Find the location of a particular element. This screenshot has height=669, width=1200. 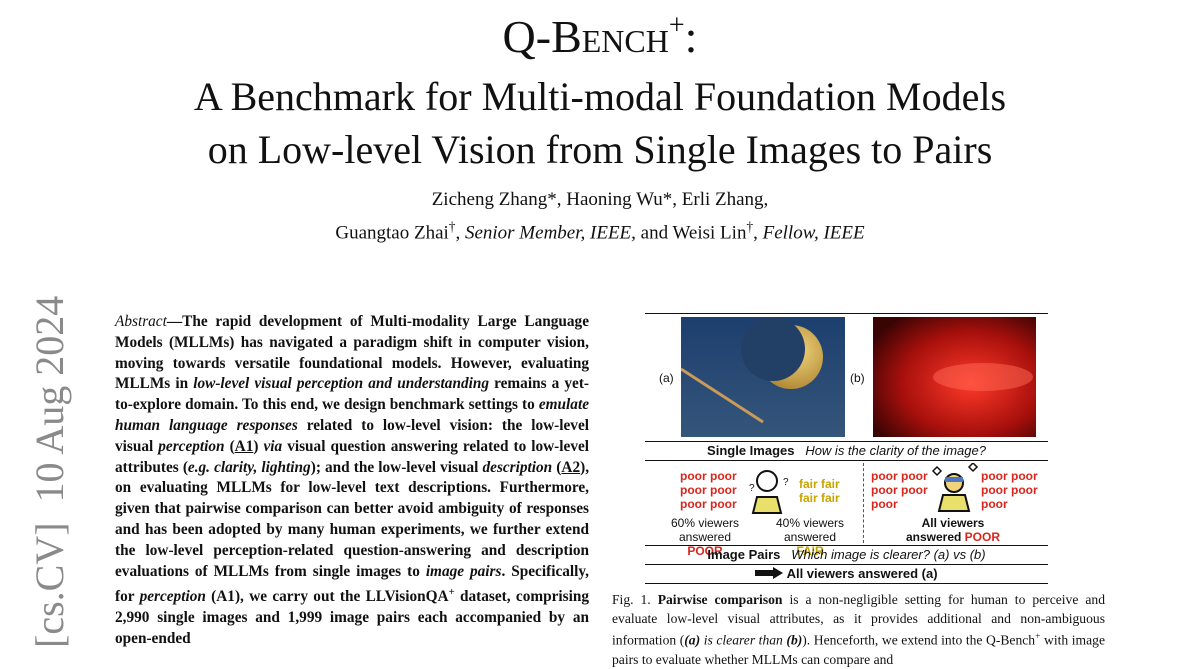

text-run: ); and the low-level visual is located at coordinates (396, 467).